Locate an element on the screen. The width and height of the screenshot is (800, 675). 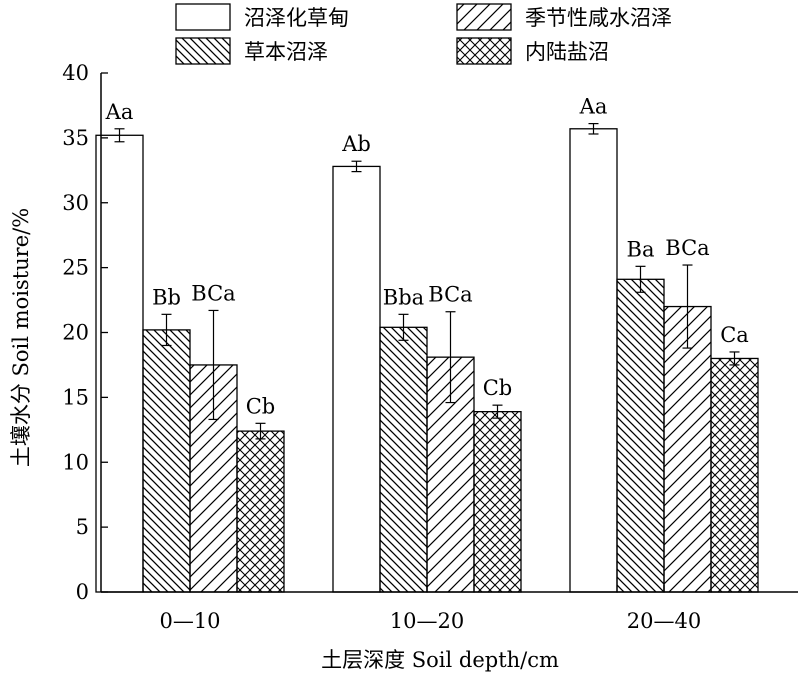
data-label: Ab is located at coordinates (356, 144).